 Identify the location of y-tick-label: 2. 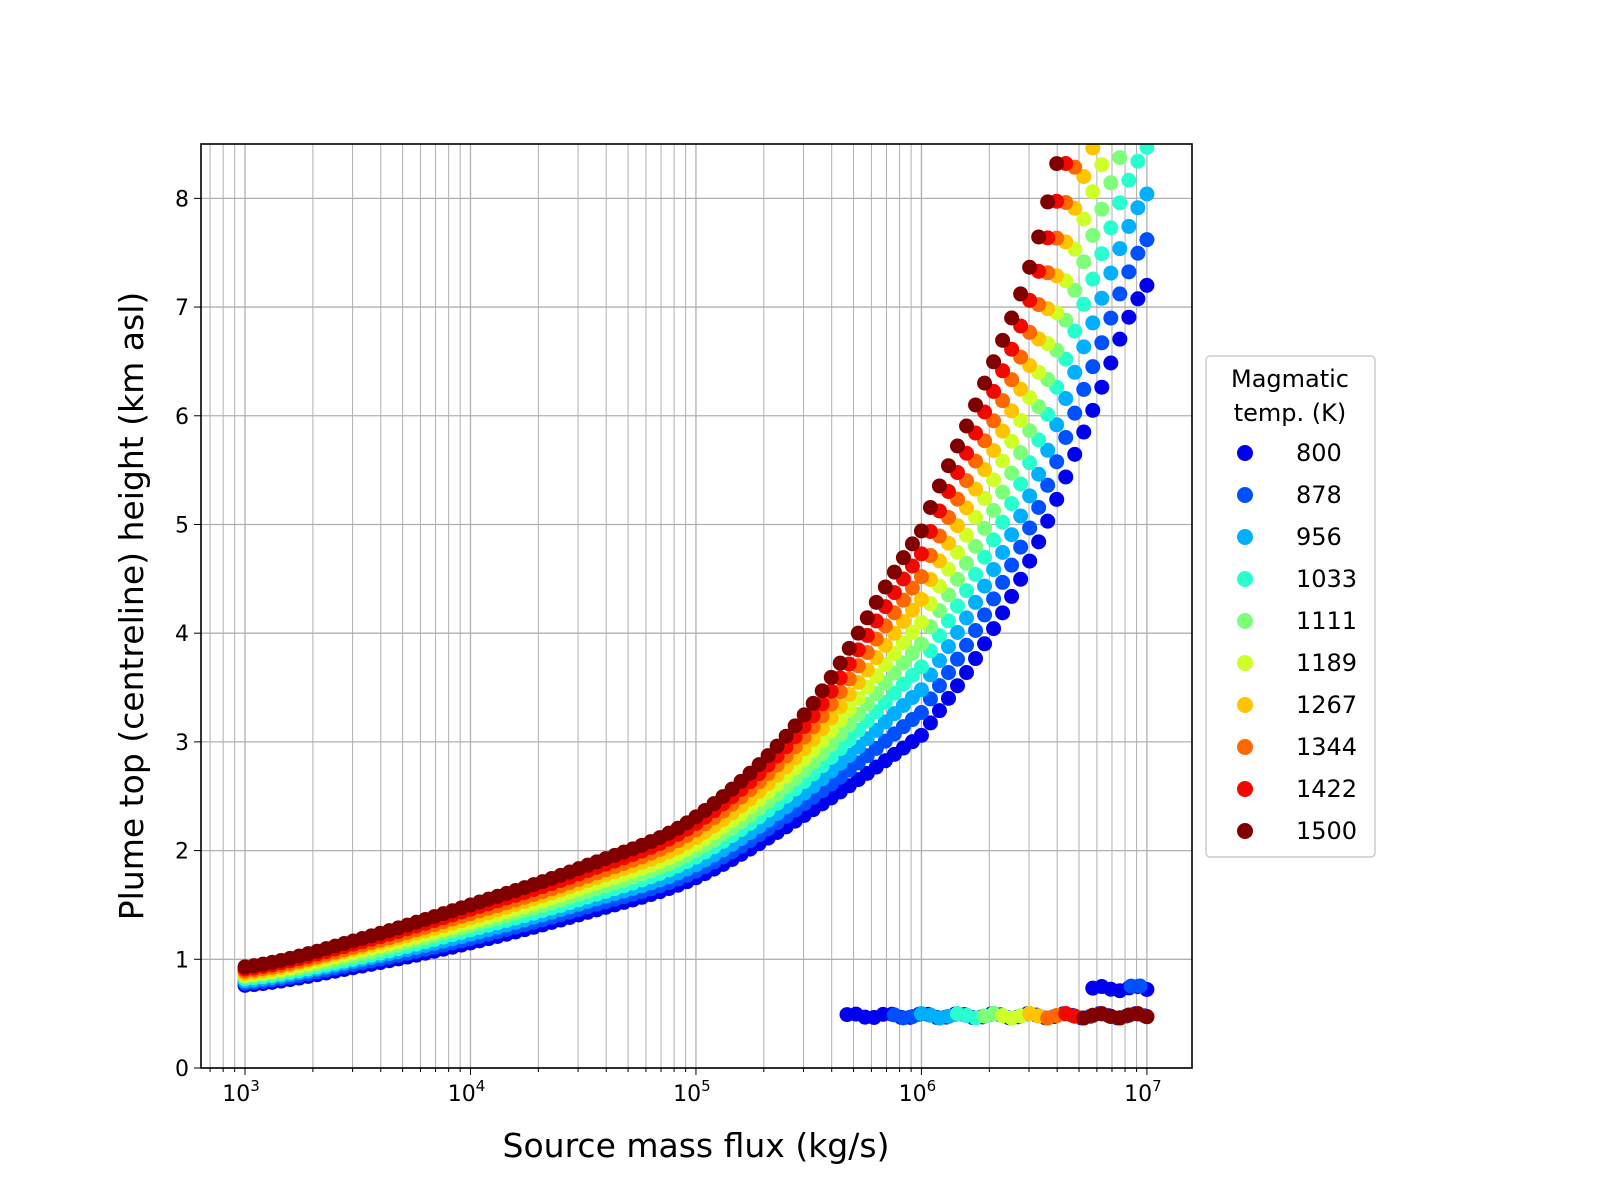
(182, 852).